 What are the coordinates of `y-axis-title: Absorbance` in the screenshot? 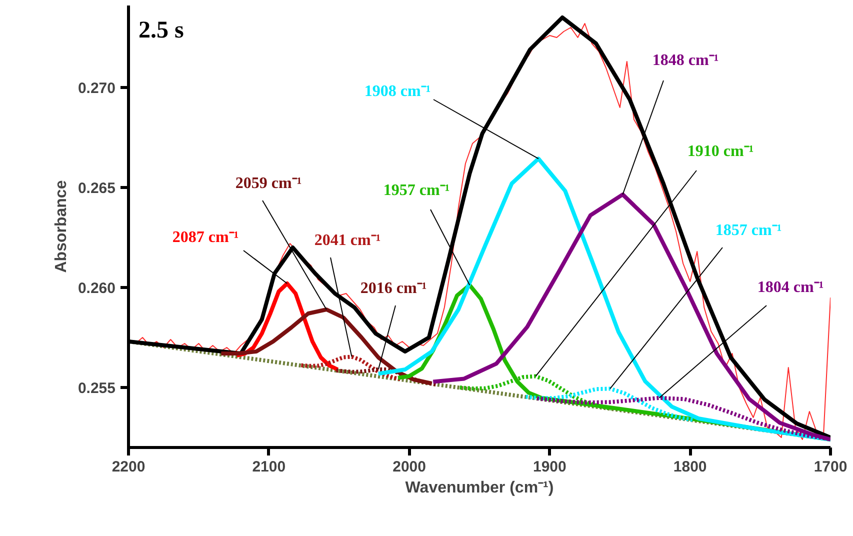 It's located at (61, 226).